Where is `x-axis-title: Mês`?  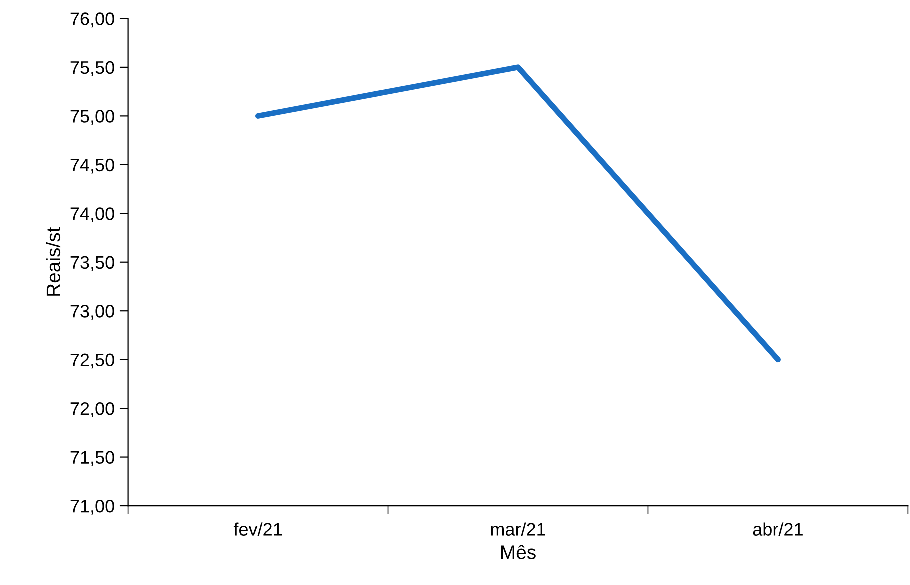 x-axis-title: Mês is located at coordinates (518, 552).